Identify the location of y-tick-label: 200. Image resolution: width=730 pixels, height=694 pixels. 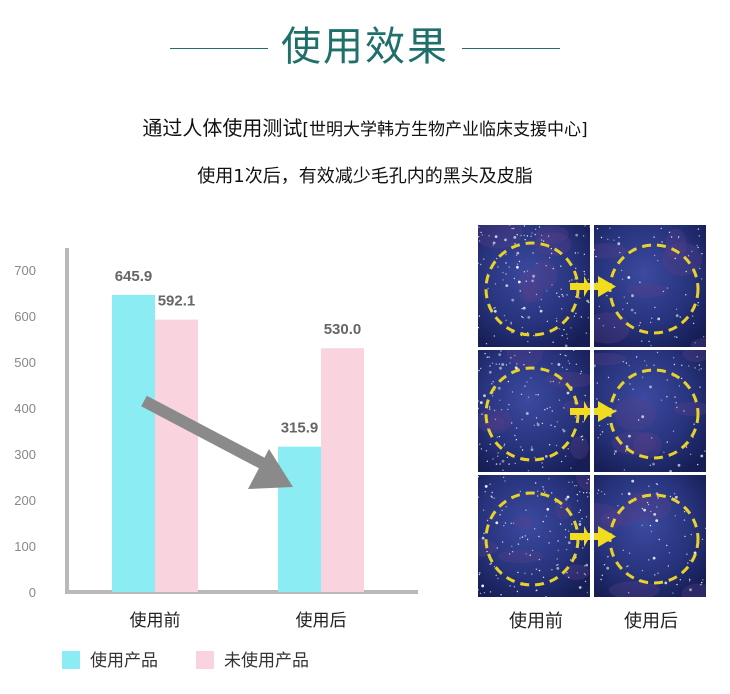
(25, 500).